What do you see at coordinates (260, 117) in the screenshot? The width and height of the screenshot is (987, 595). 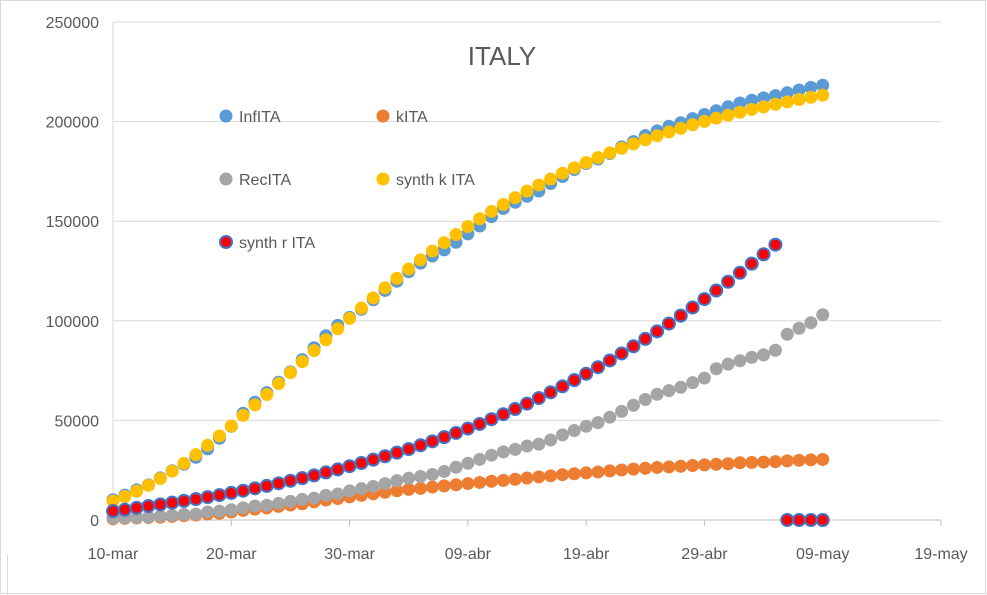 I see `legend-label: InfITA` at bounding box center [260, 117].